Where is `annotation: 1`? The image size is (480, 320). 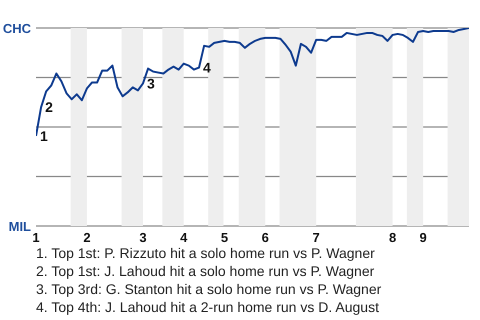
annotation: 1 is located at coordinates (44, 136).